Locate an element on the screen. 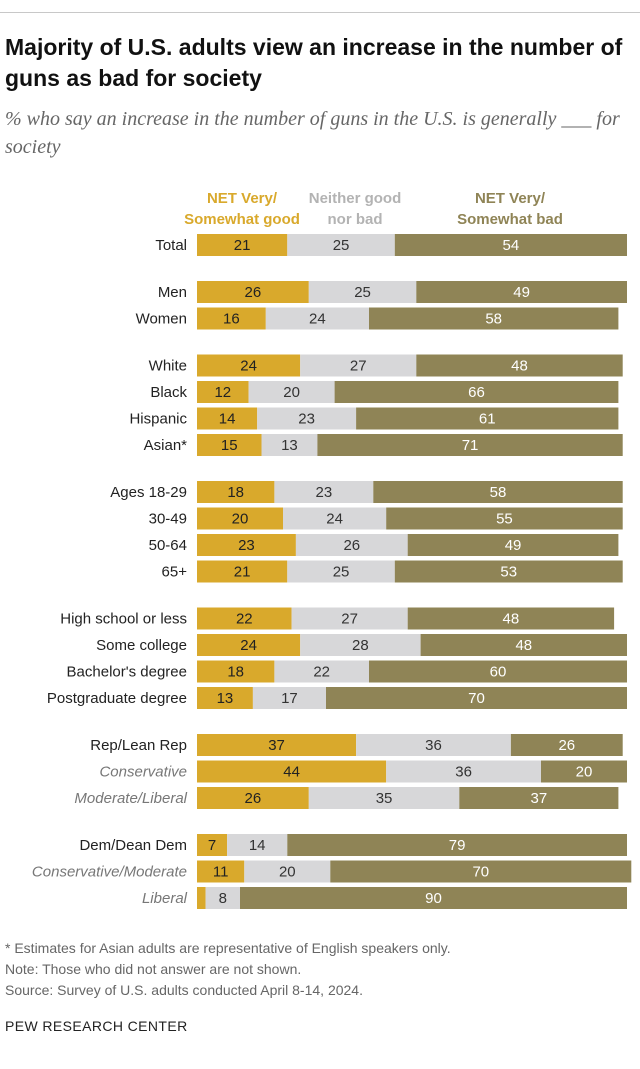 Image resolution: width=640 pixels, height=1069 pixels. data-label: 27 is located at coordinates (358, 366).